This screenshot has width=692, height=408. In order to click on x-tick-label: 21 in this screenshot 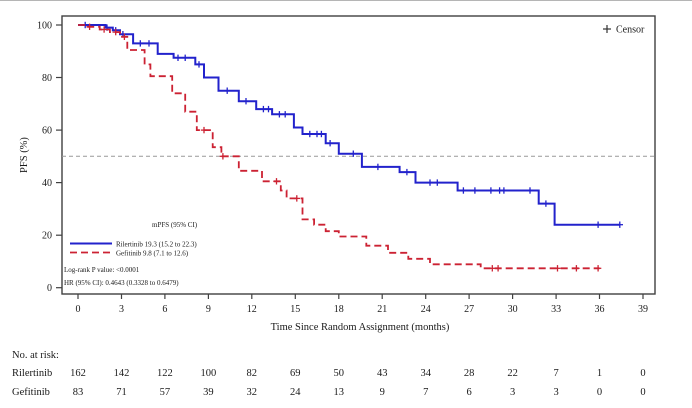, I will do `click(382, 309)`.